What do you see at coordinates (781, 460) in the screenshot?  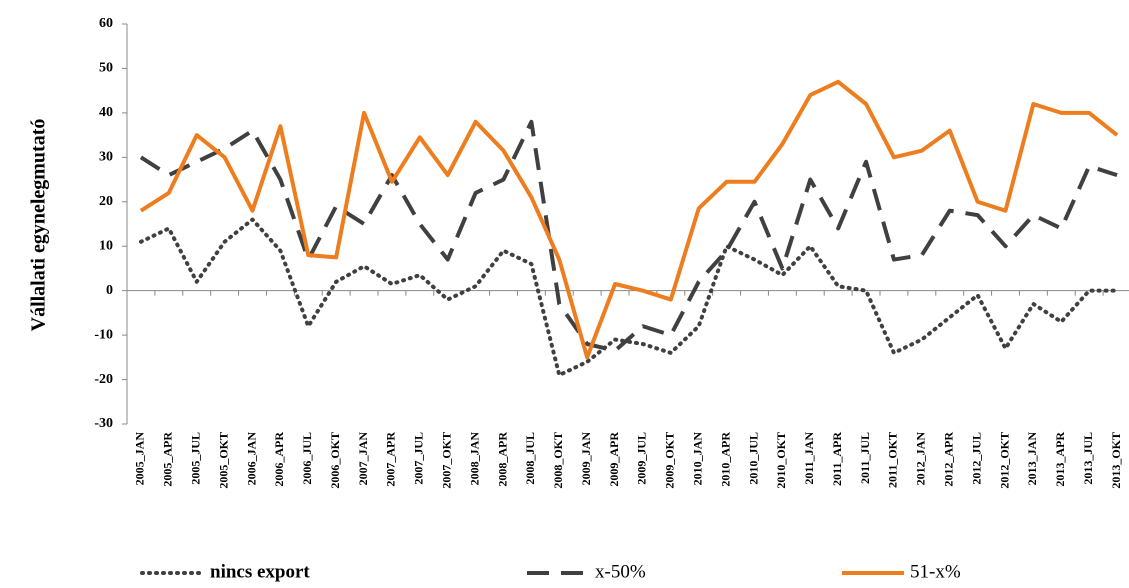 I see `x-tick-label: 2010_OKT` at bounding box center [781, 460].